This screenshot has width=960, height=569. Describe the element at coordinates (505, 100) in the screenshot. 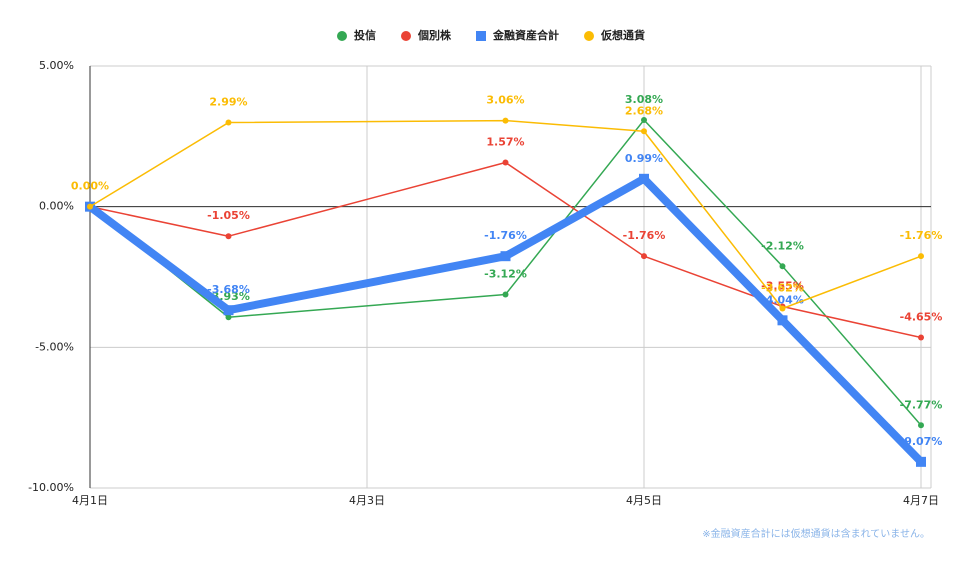

I see `value-label: 3.06%` at that location.